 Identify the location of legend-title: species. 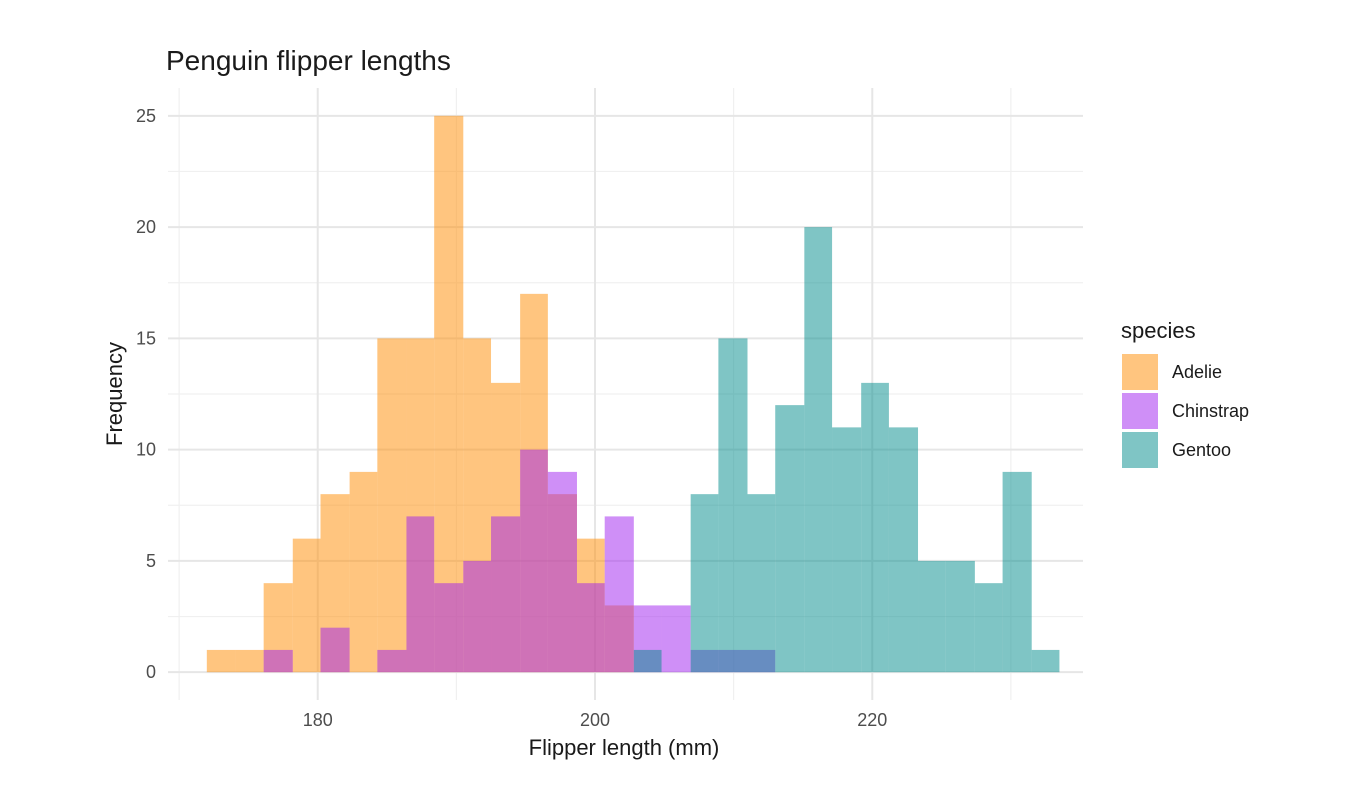
(1158, 330).